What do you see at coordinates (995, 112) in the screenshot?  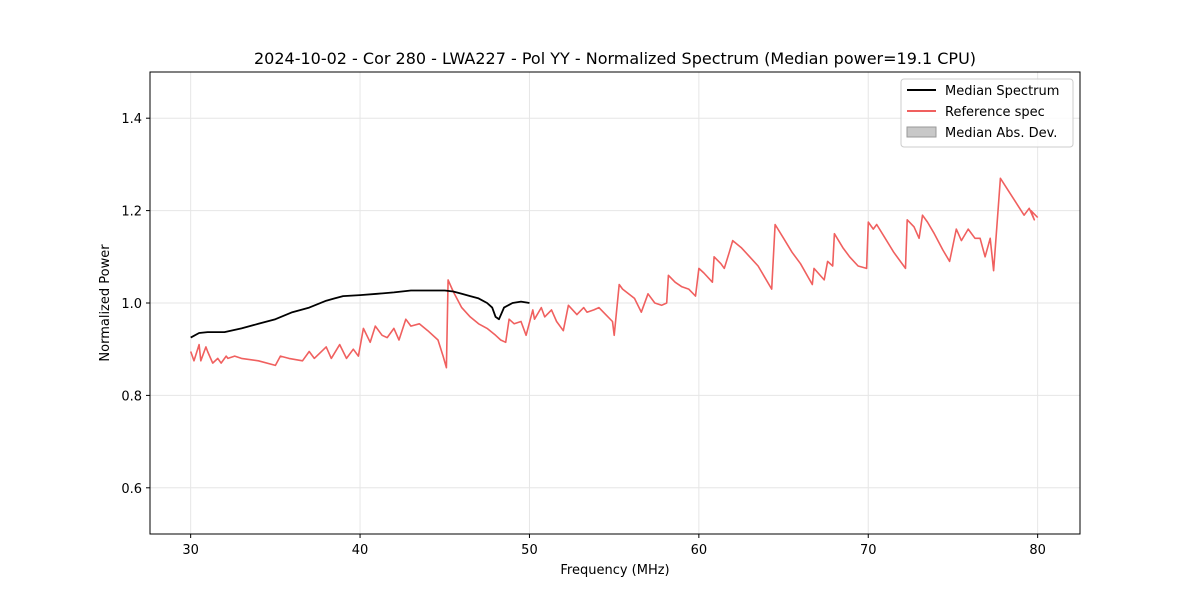 I see `legend-label-reference-spec: Reference spec` at bounding box center [995, 112].